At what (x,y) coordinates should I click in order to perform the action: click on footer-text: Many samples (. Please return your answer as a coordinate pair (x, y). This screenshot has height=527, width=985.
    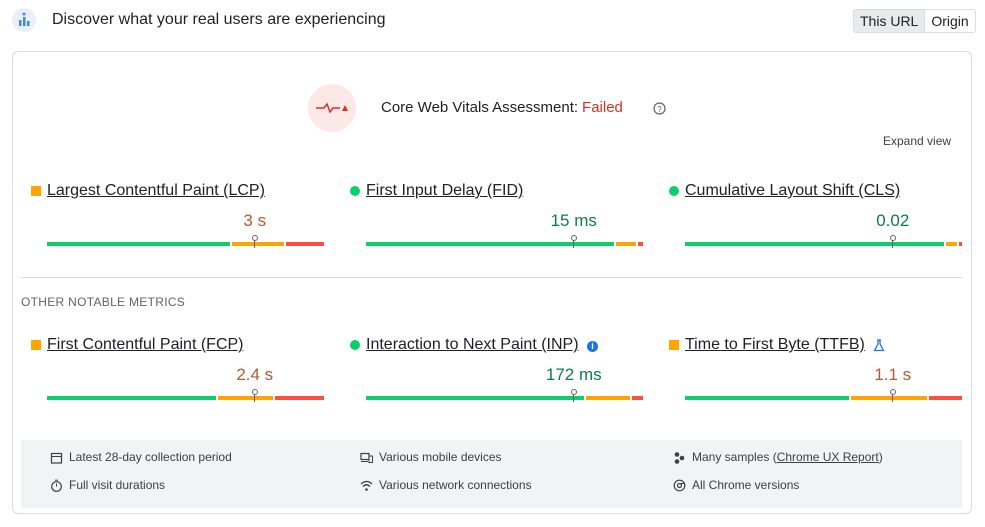
    Looking at the image, I should click on (734, 457).